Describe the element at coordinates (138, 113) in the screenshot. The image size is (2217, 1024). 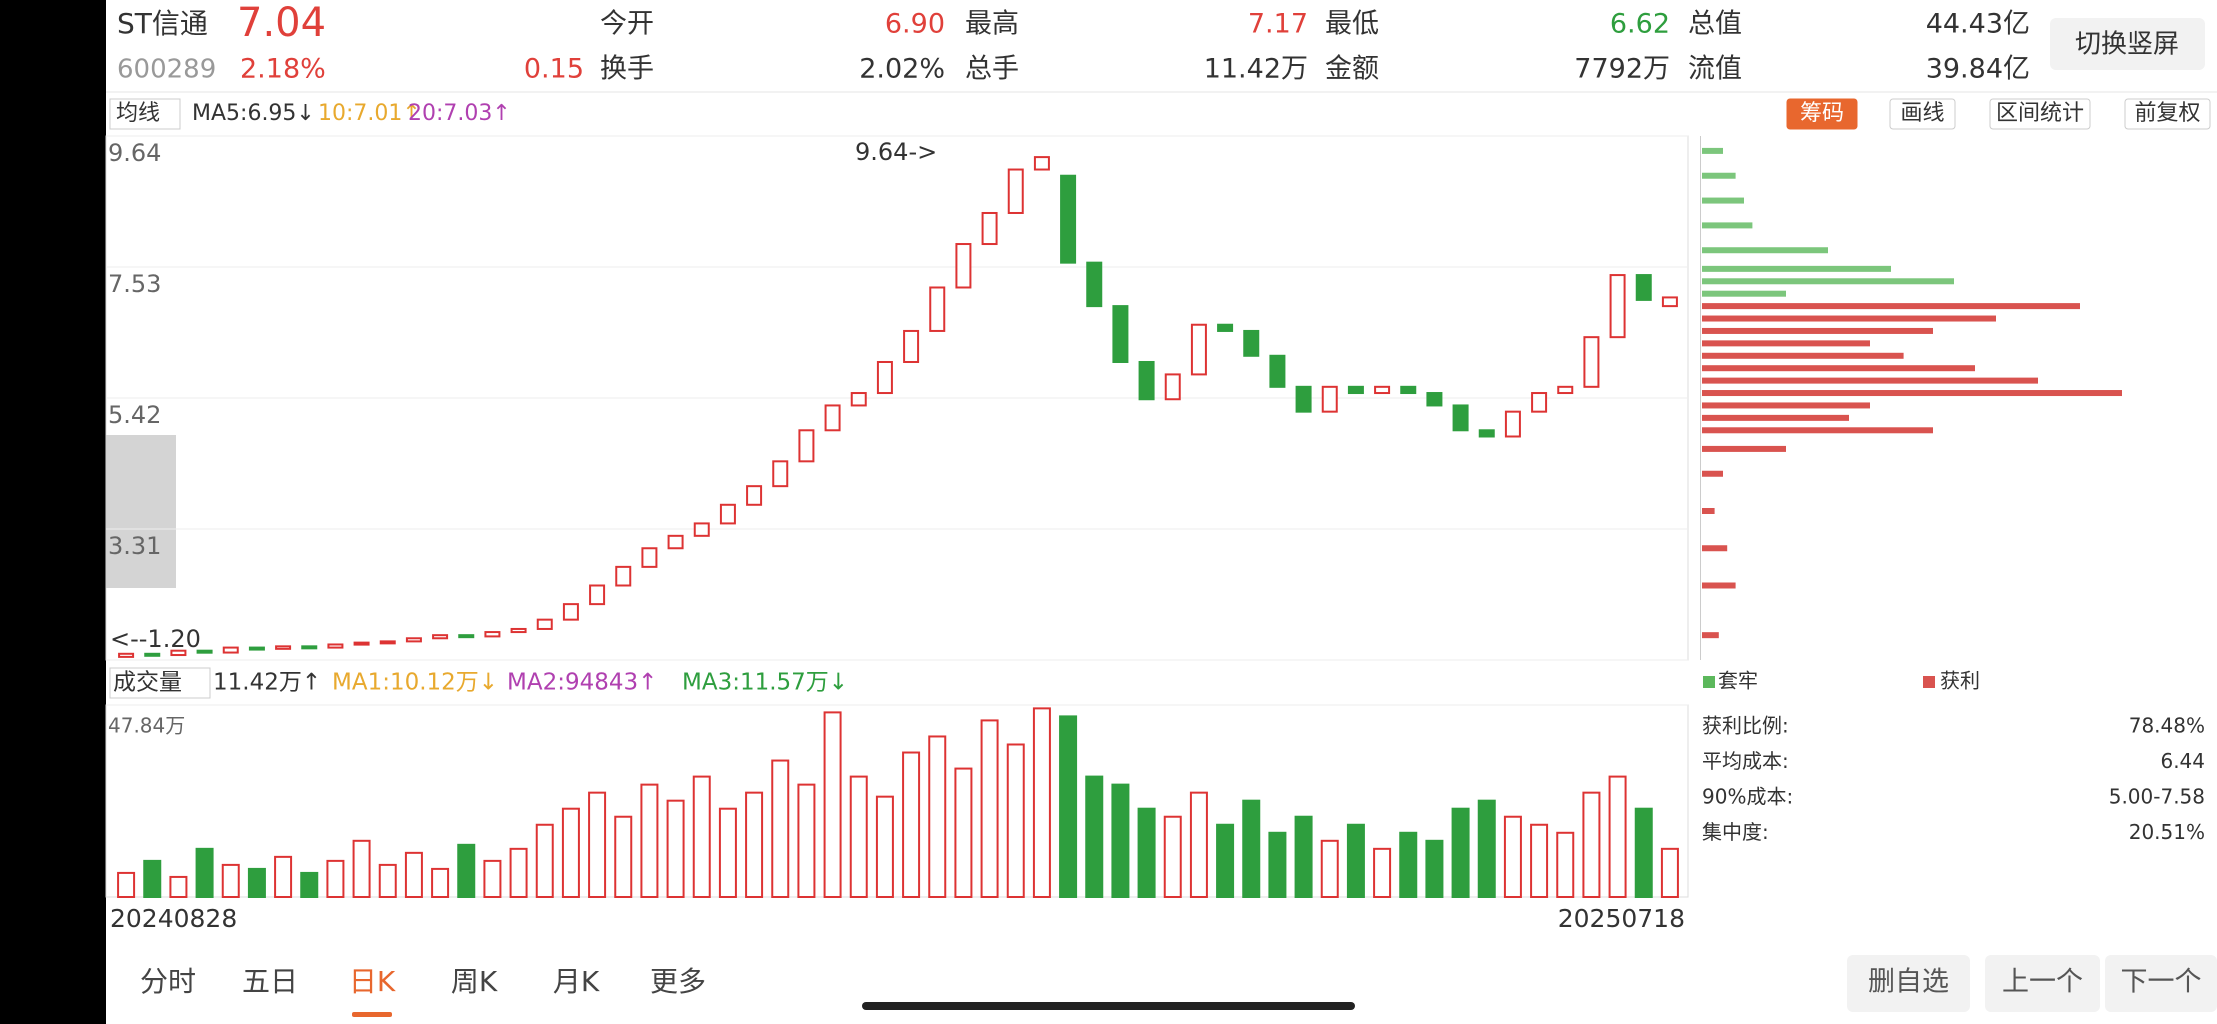
I see `indicator-label: 均线` at that location.